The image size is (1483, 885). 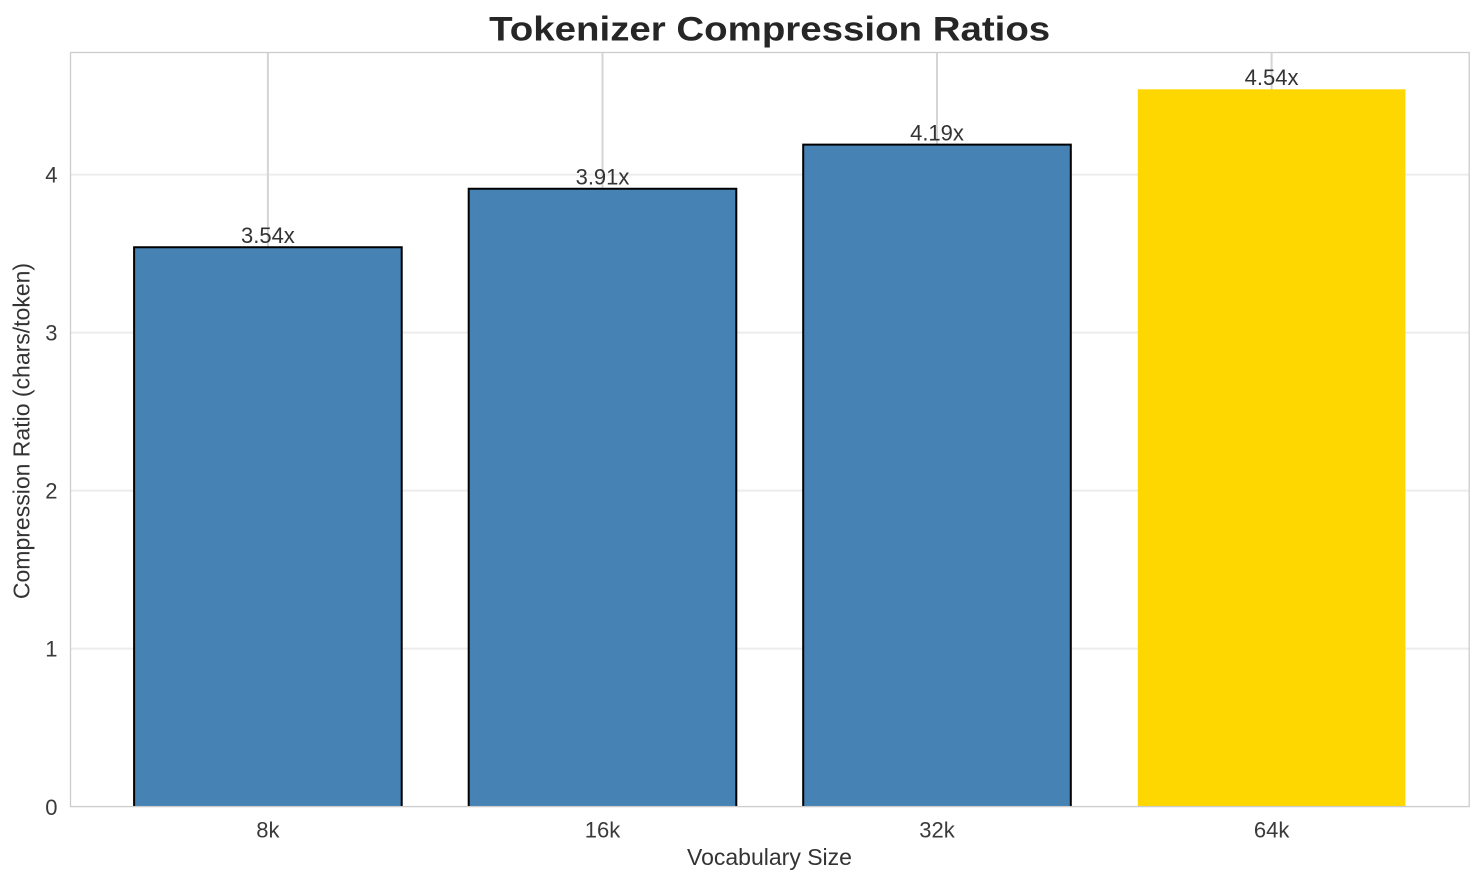 I want to click on svg-text: 3, so click(x=51, y=333).